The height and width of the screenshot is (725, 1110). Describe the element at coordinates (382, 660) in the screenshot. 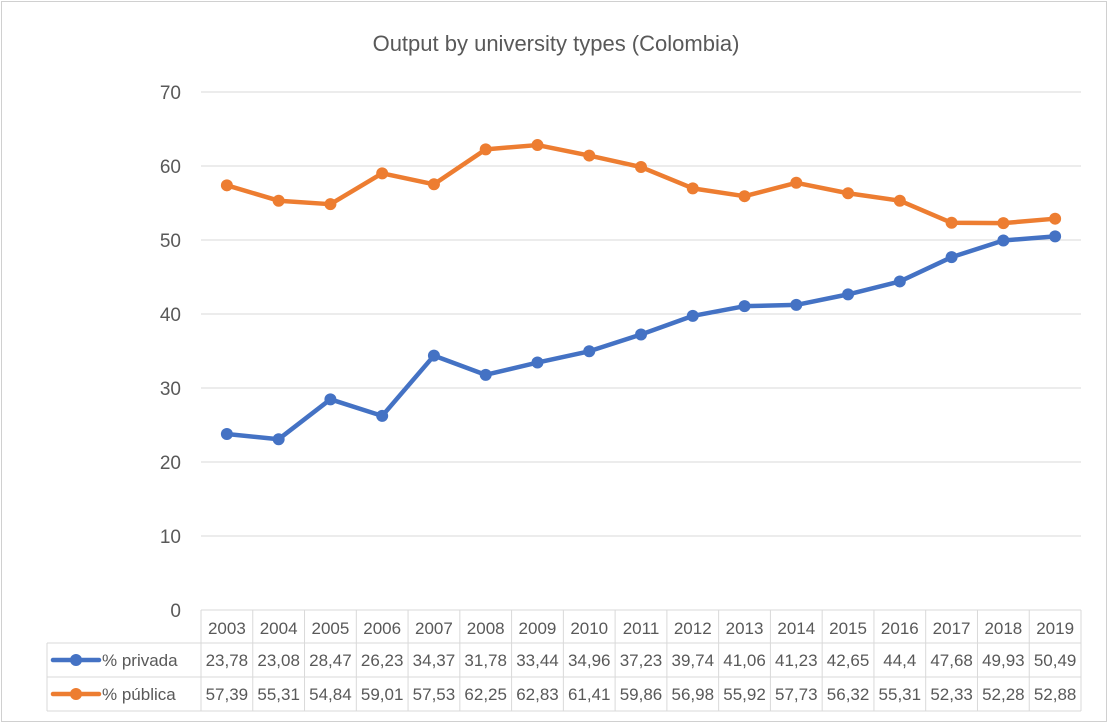

I see `table-value: 26,23` at that location.